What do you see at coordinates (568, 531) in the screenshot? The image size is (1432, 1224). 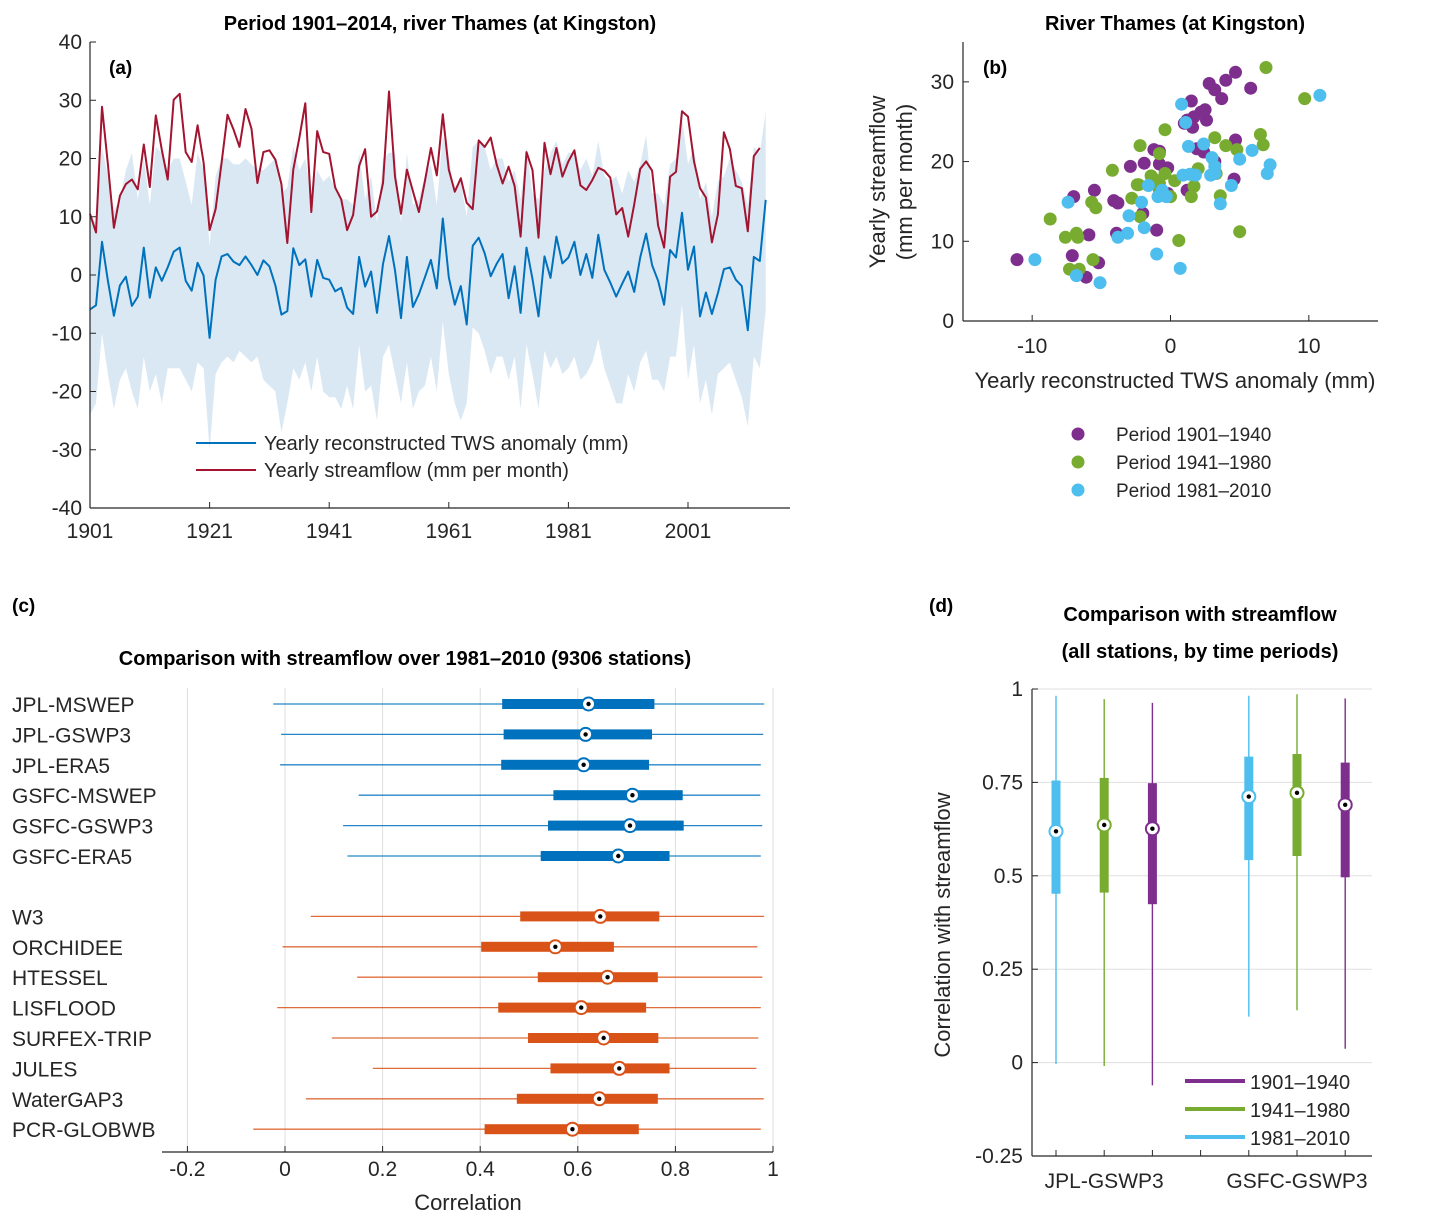 I see `x-tick-label: 1981` at bounding box center [568, 531].